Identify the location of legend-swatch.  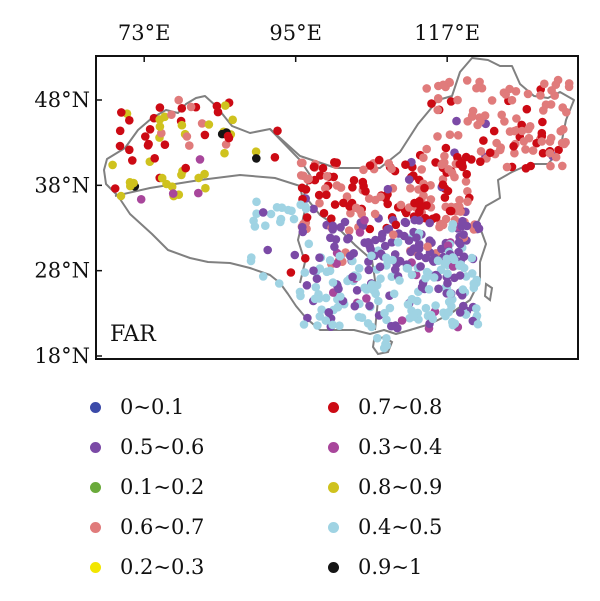
(333, 567).